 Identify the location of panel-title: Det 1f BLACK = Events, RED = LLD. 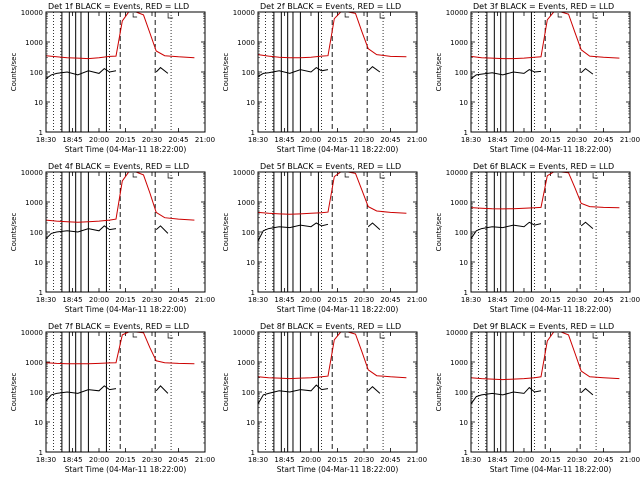
(118, 6).